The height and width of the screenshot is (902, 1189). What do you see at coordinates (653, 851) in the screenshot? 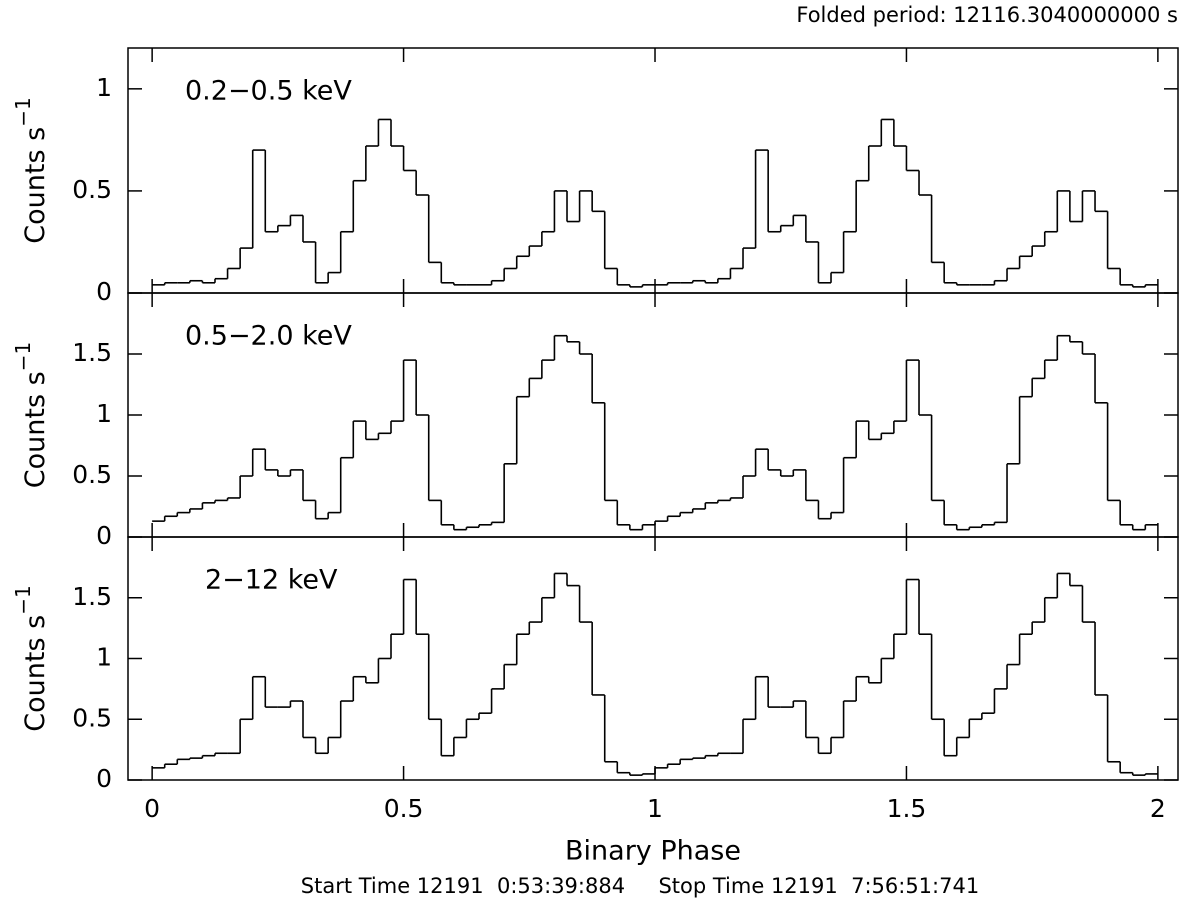
I see `x-axis-label: Binary Phase` at bounding box center [653, 851].